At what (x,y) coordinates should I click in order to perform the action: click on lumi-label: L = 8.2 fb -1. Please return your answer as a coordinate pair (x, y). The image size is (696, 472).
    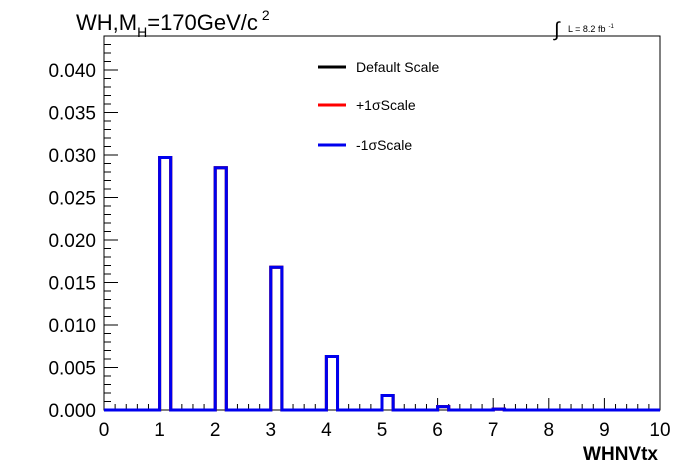
    Looking at the image, I should click on (591, 29).